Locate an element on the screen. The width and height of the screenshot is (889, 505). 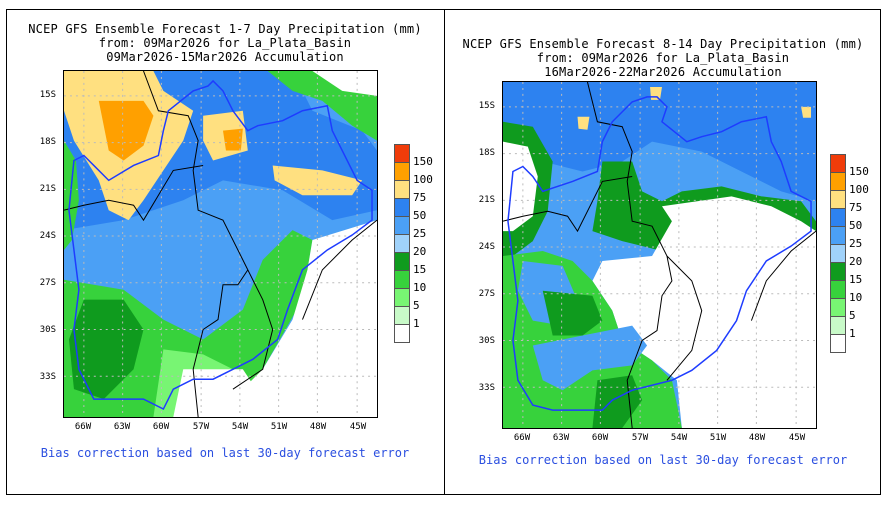
precip-region-darkgreen-s2 is located at coordinates (617, 401).